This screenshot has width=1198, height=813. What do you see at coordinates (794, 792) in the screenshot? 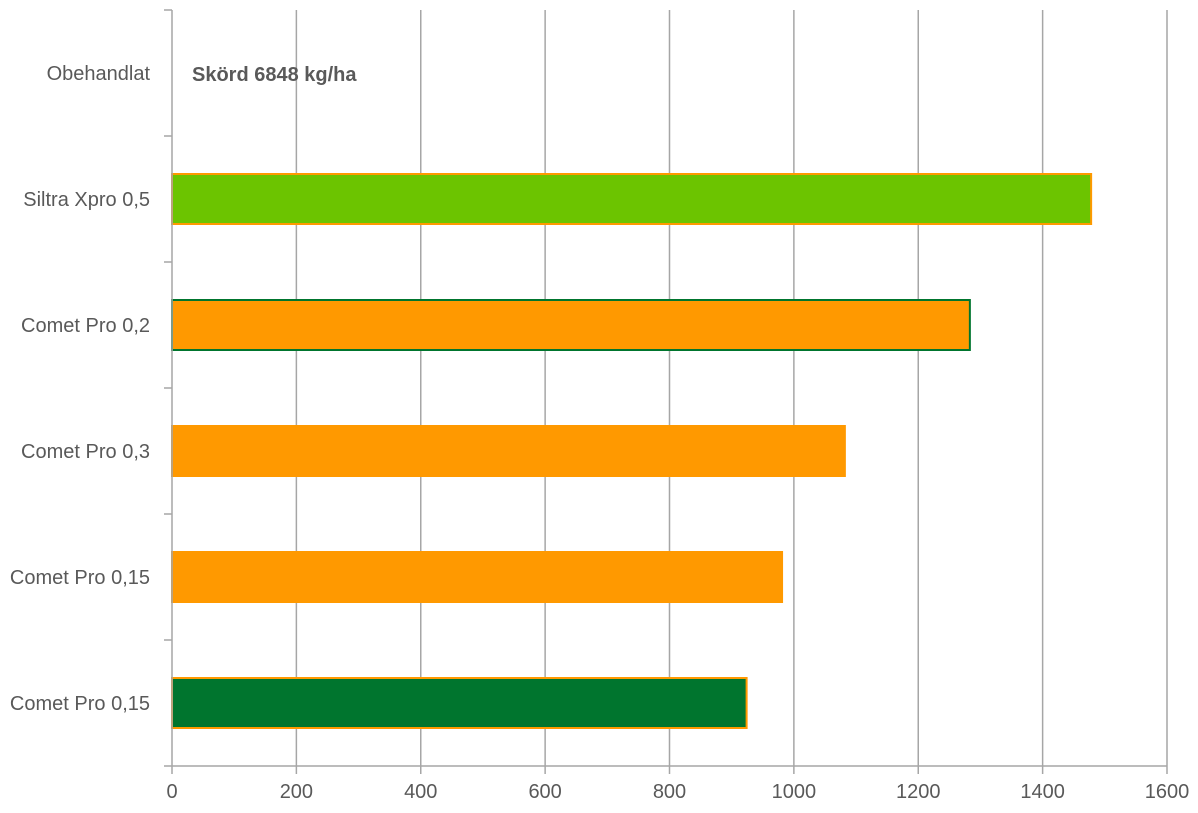
I see `x-tick-label: 1000` at bounding box center [794, 792].